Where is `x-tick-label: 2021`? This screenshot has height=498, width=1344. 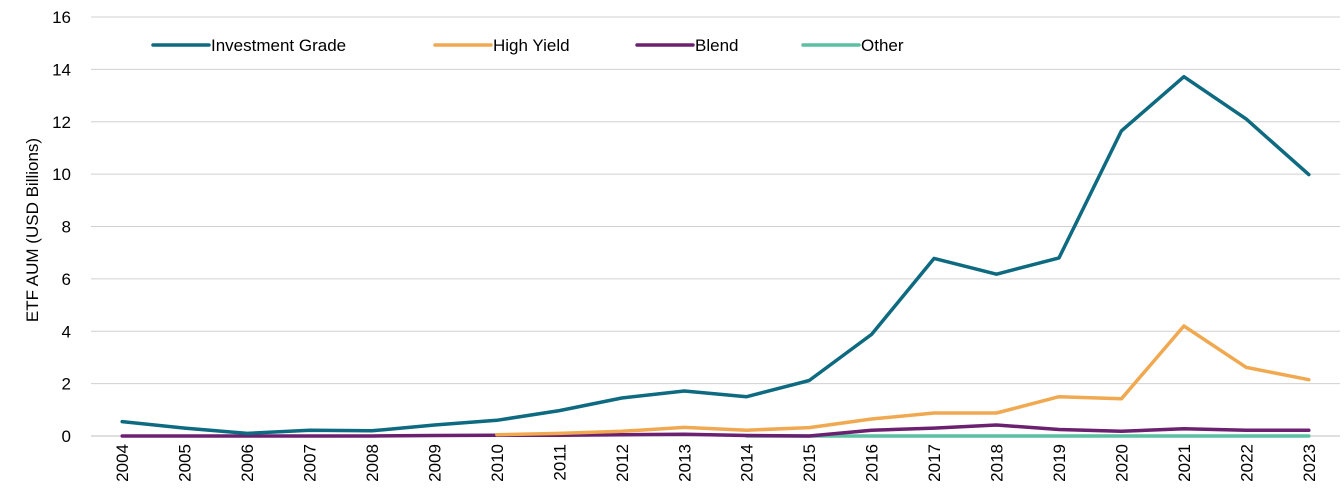 x-tick-label: 2021 is located at coordinates (1184, 463).